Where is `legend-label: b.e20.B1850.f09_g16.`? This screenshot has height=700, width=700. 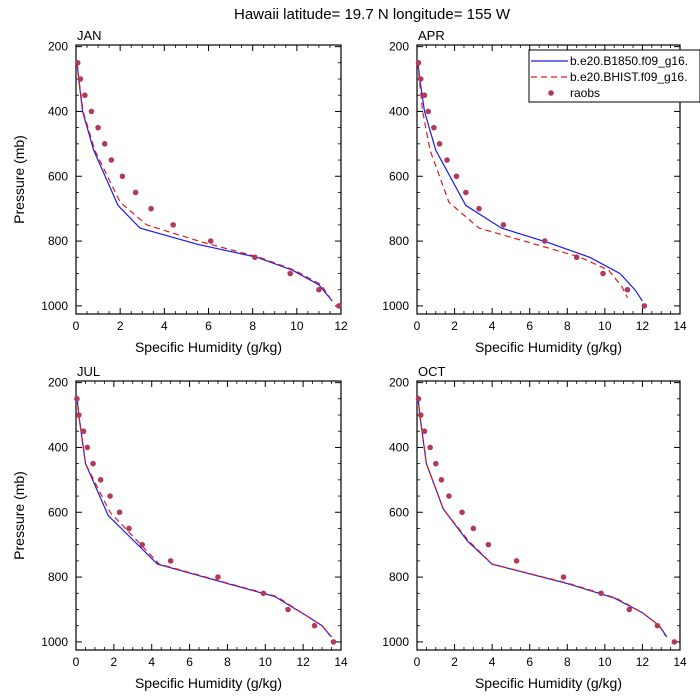 legend-label: b.e20.B1850.f09_g16. is located at coordinates (629, 61).